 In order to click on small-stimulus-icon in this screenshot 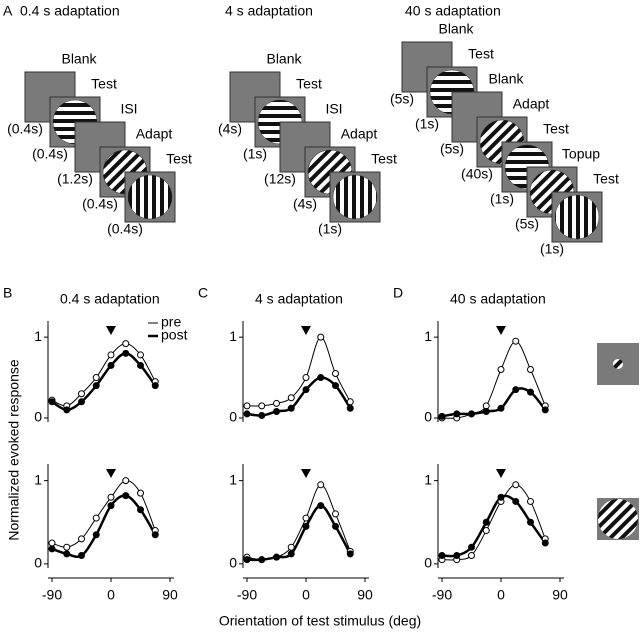, I will do `click(618, 364)`.